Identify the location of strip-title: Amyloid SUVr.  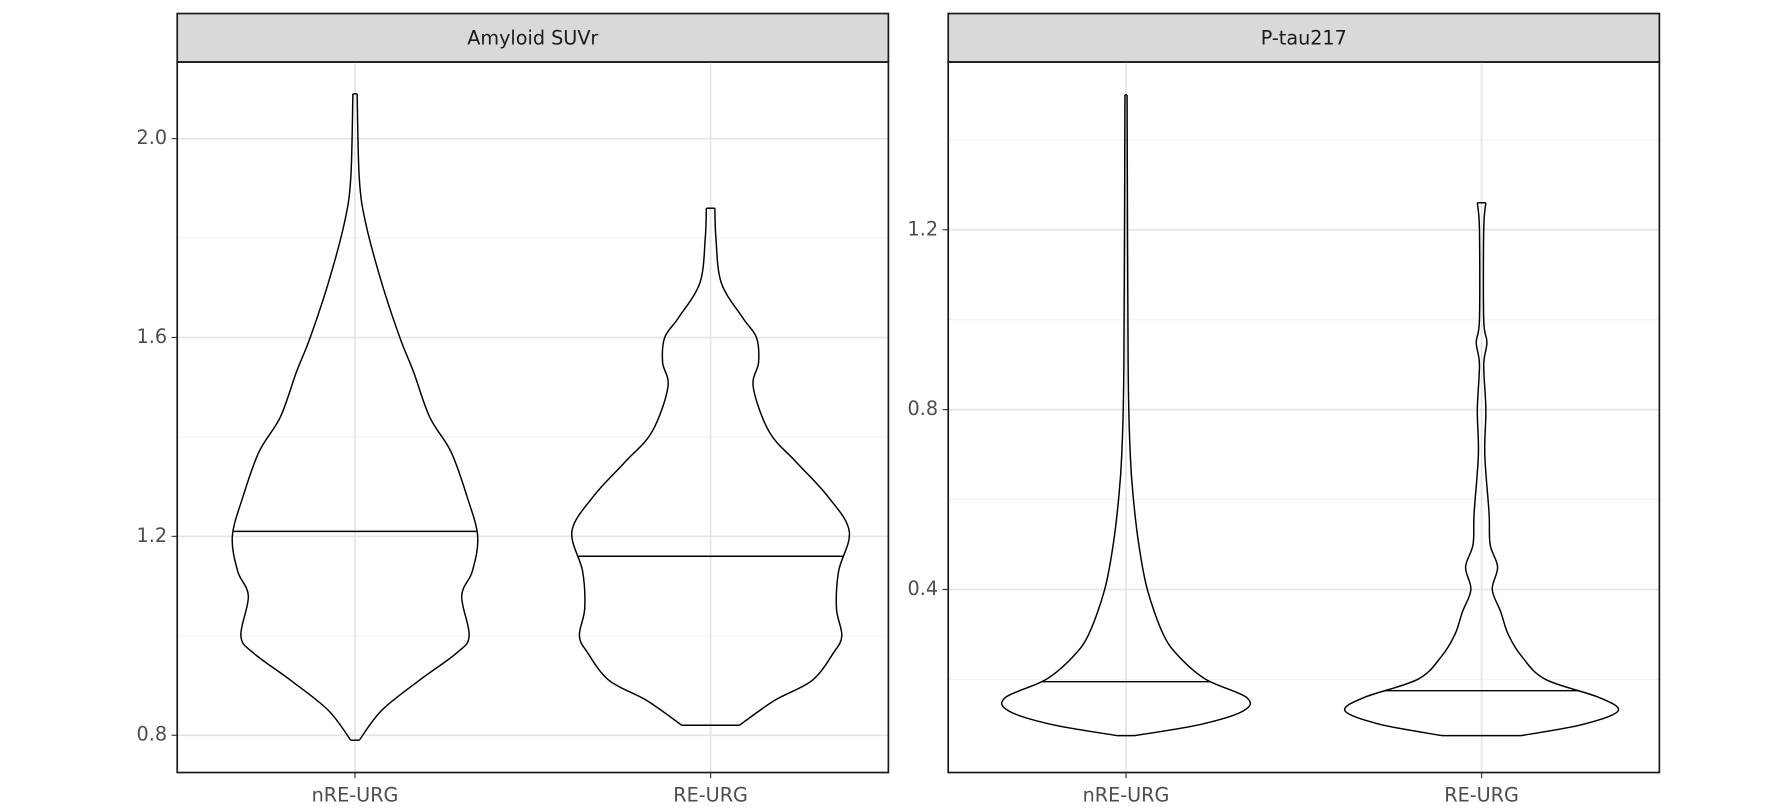
(532, 37).